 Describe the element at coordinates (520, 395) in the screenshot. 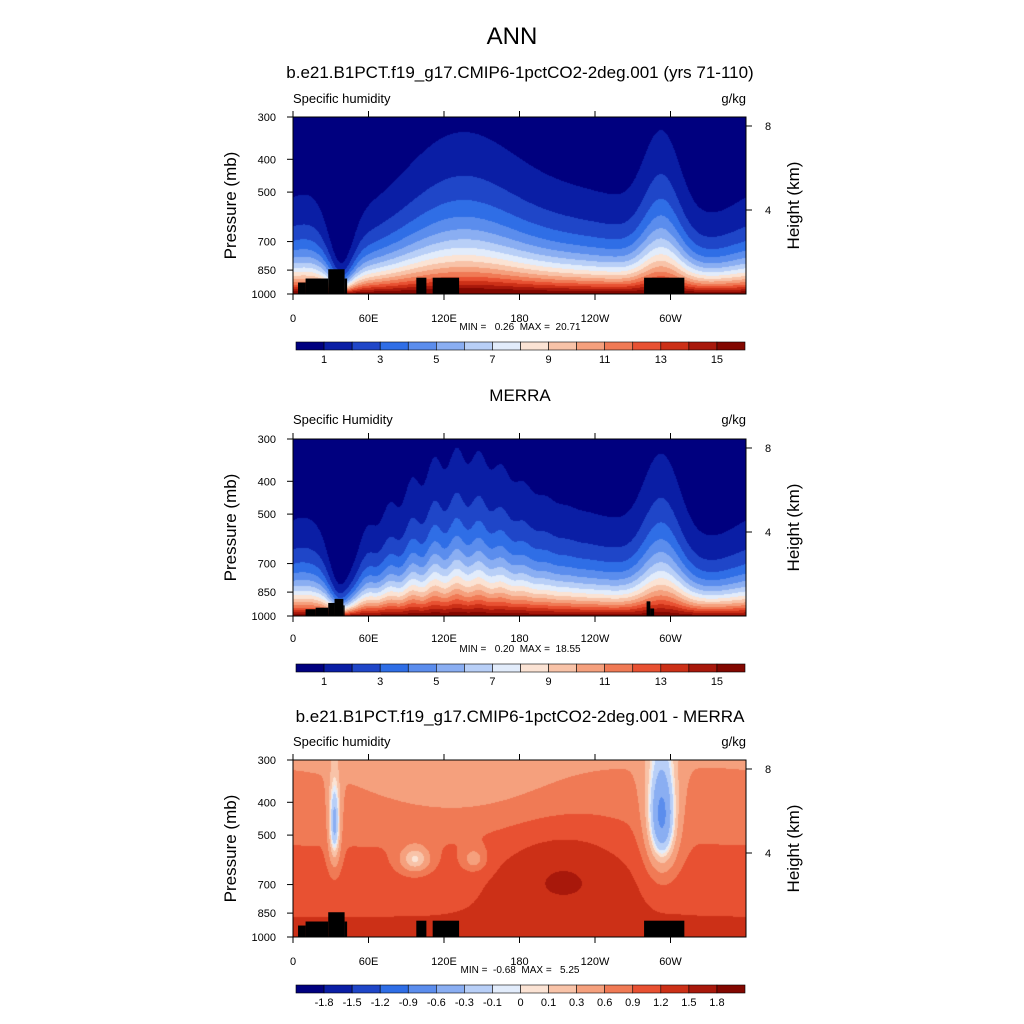

I see `panel-title: MERRA` at that location.